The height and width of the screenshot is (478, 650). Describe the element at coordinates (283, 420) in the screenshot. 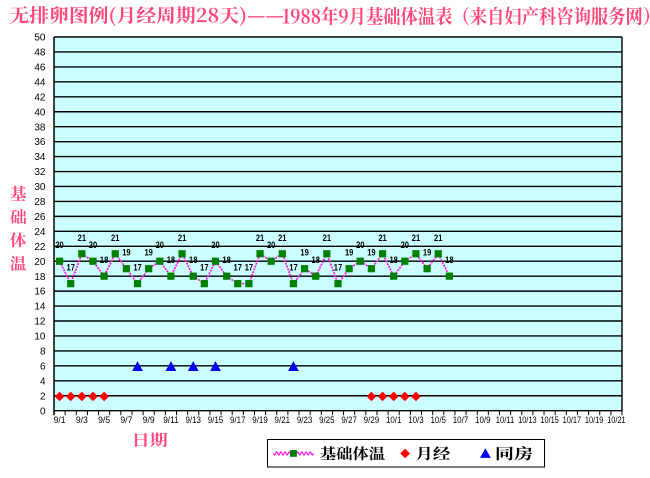

I see `svg-text: 9/21` at that location.